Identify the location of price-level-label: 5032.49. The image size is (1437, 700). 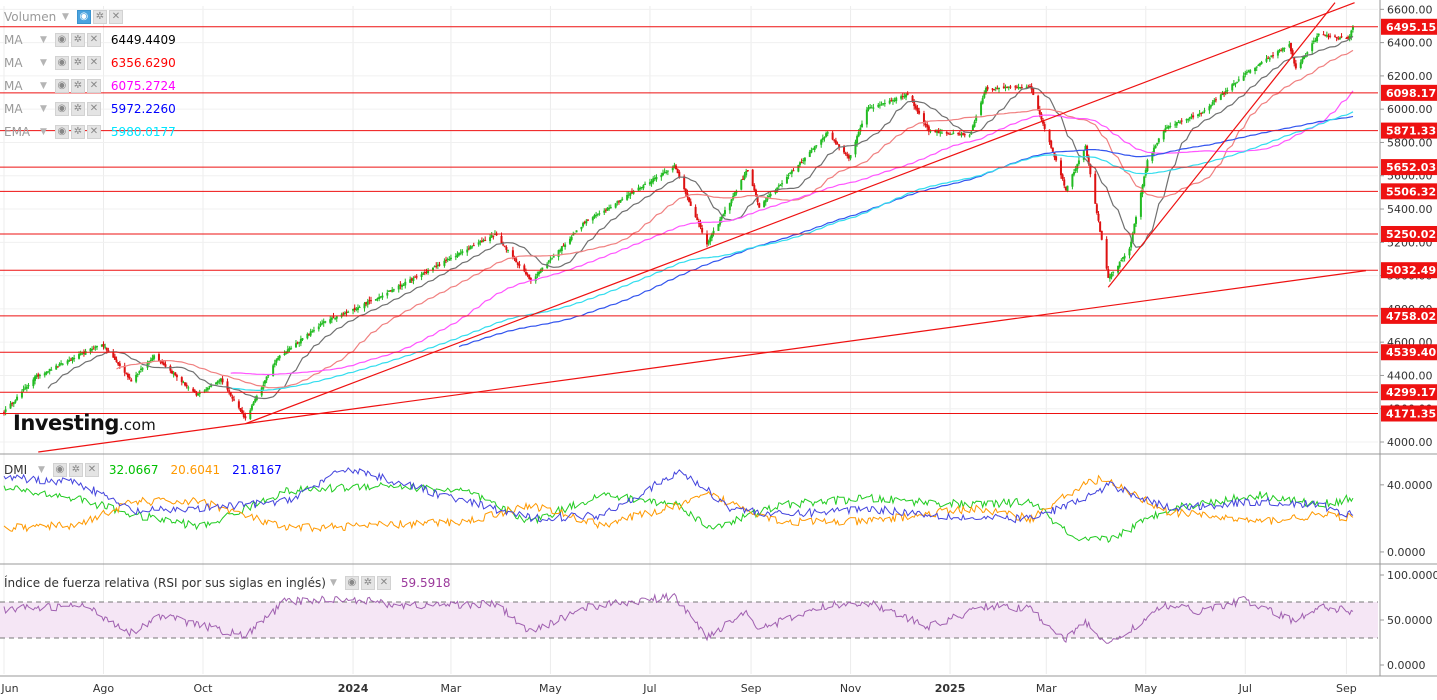
(1411, 270).